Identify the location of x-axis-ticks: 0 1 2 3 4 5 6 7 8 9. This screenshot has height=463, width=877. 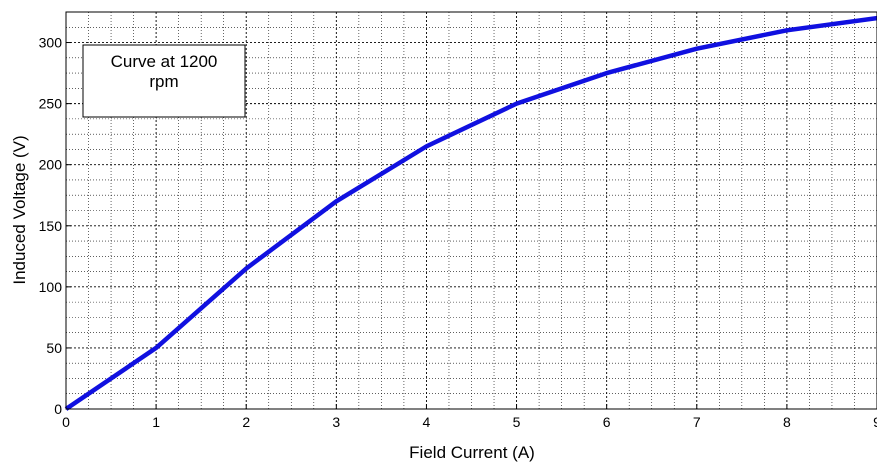
(469, 417).